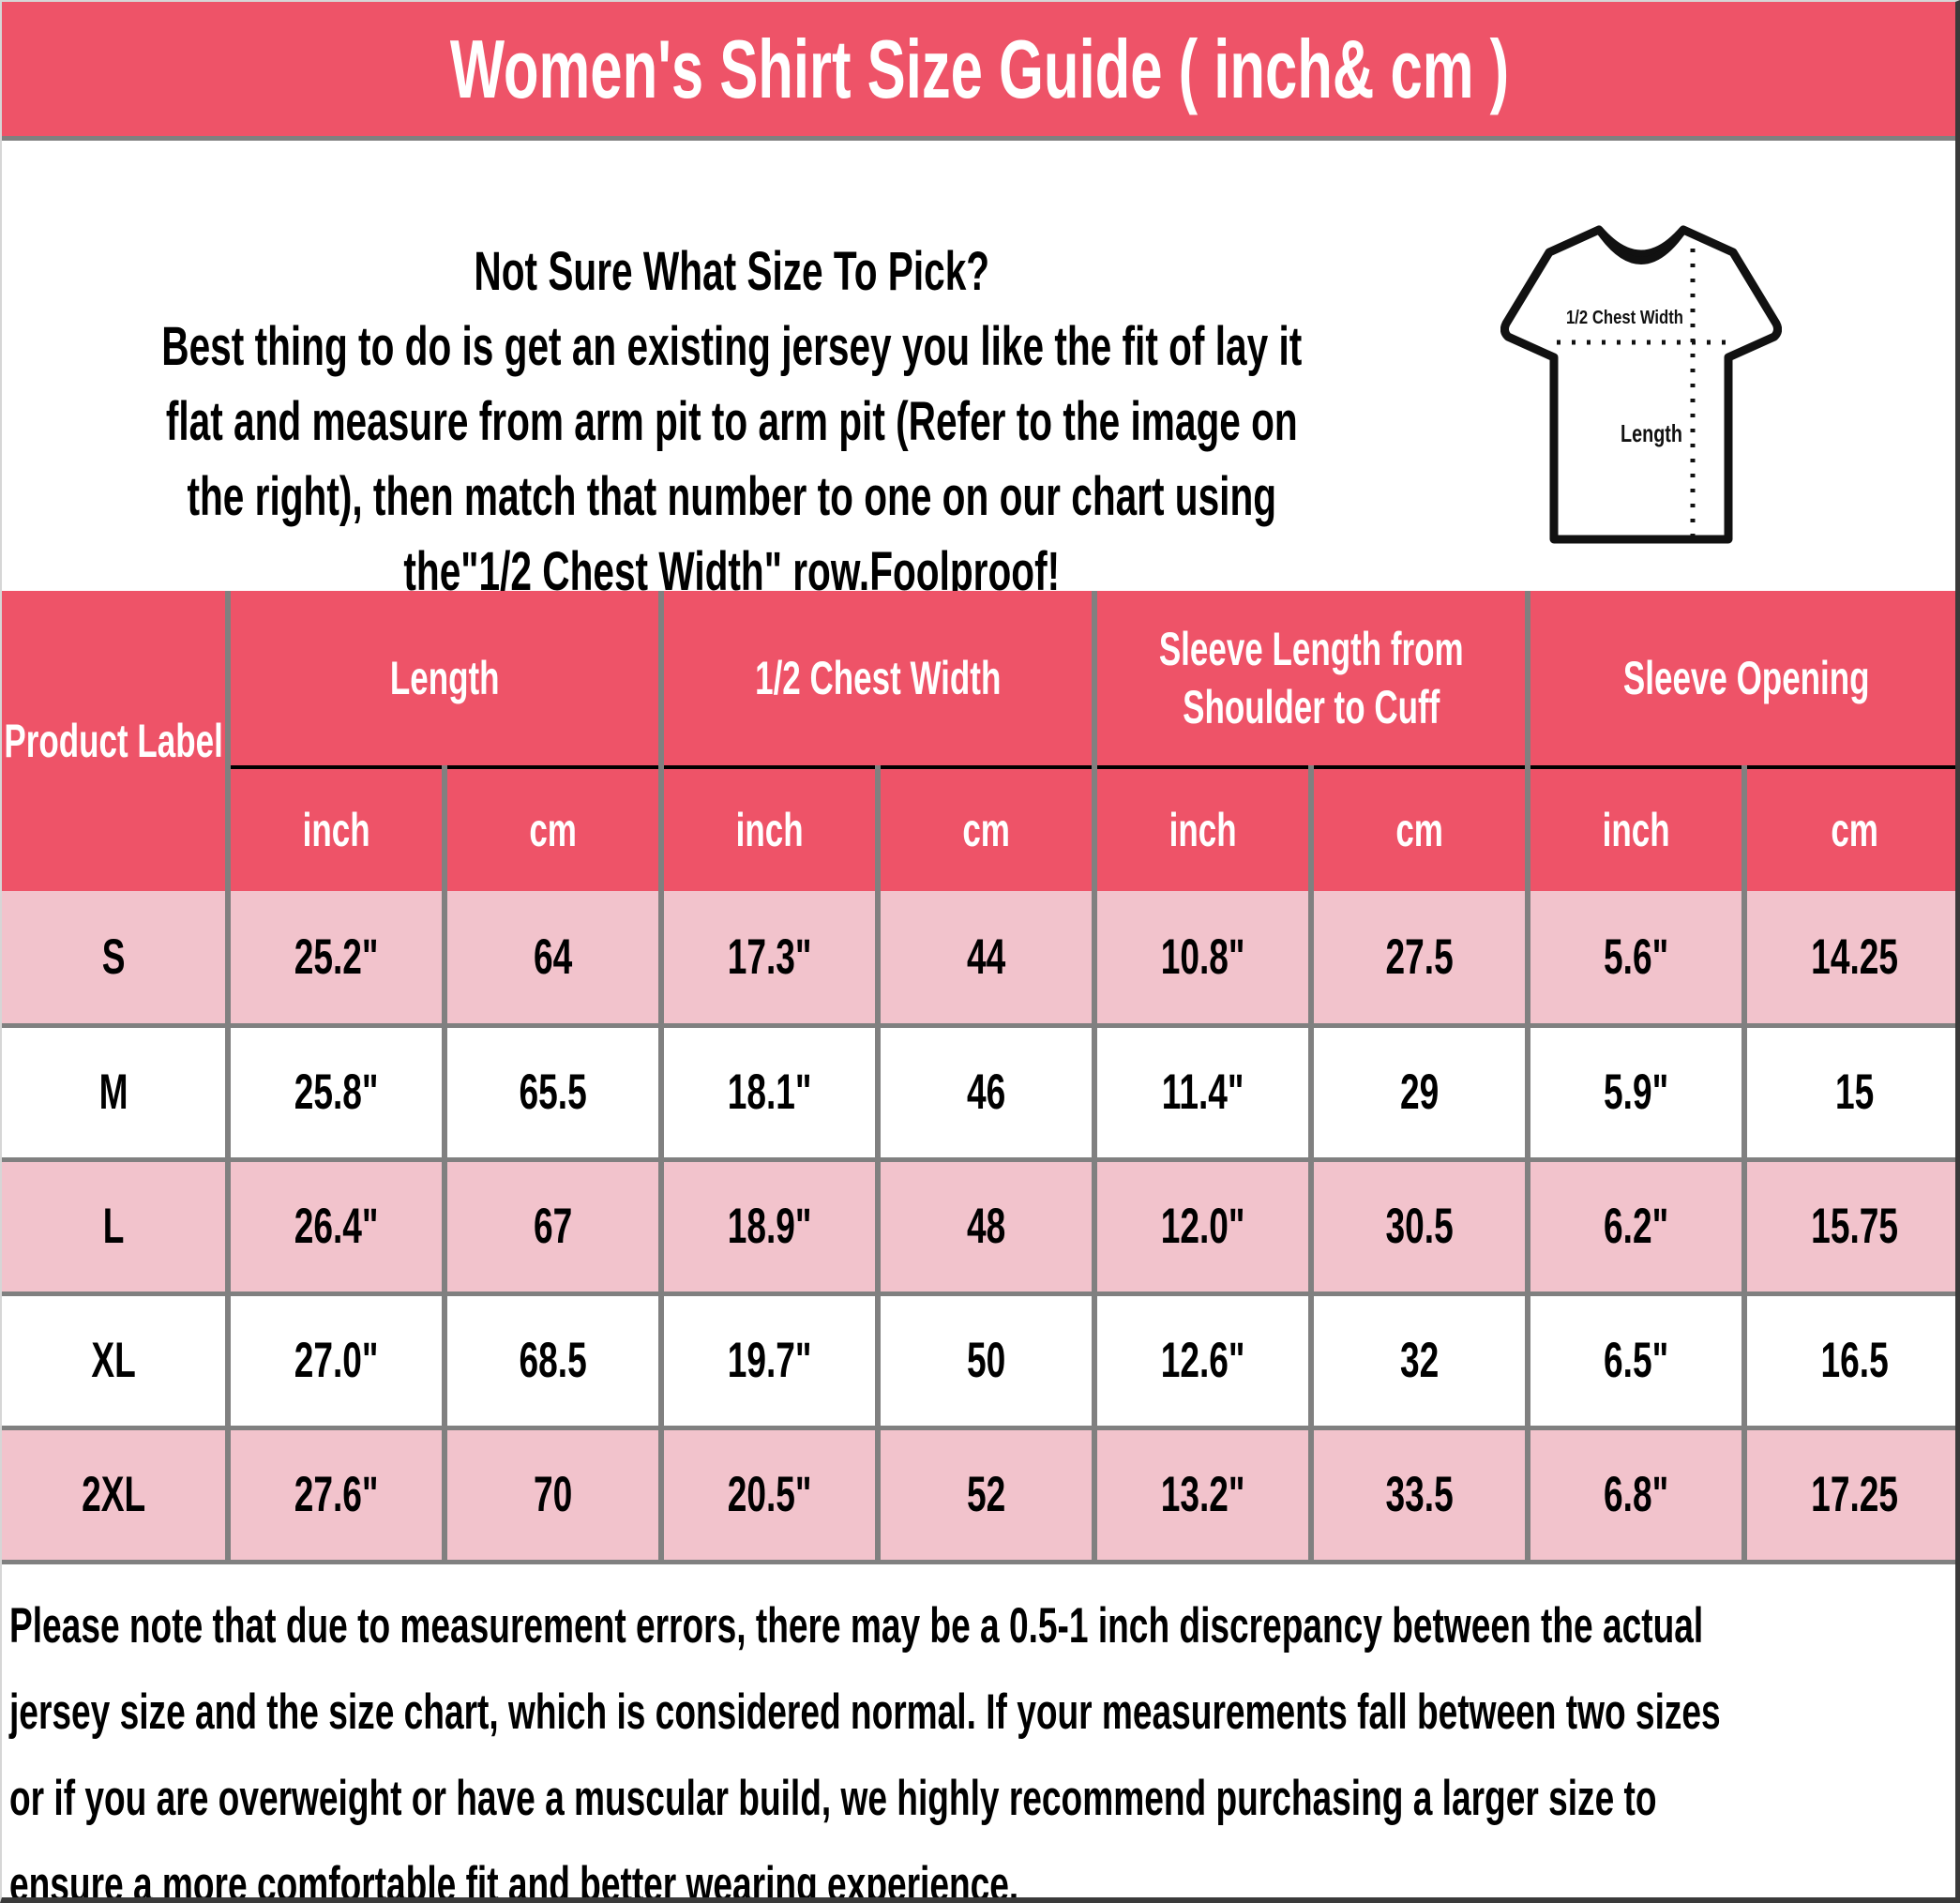 This screenshot has height=1903, width=1960. Describe the element at coordinates (553, 1090) in the screenshot. I see `measurement-cell: 65.5` at that location.